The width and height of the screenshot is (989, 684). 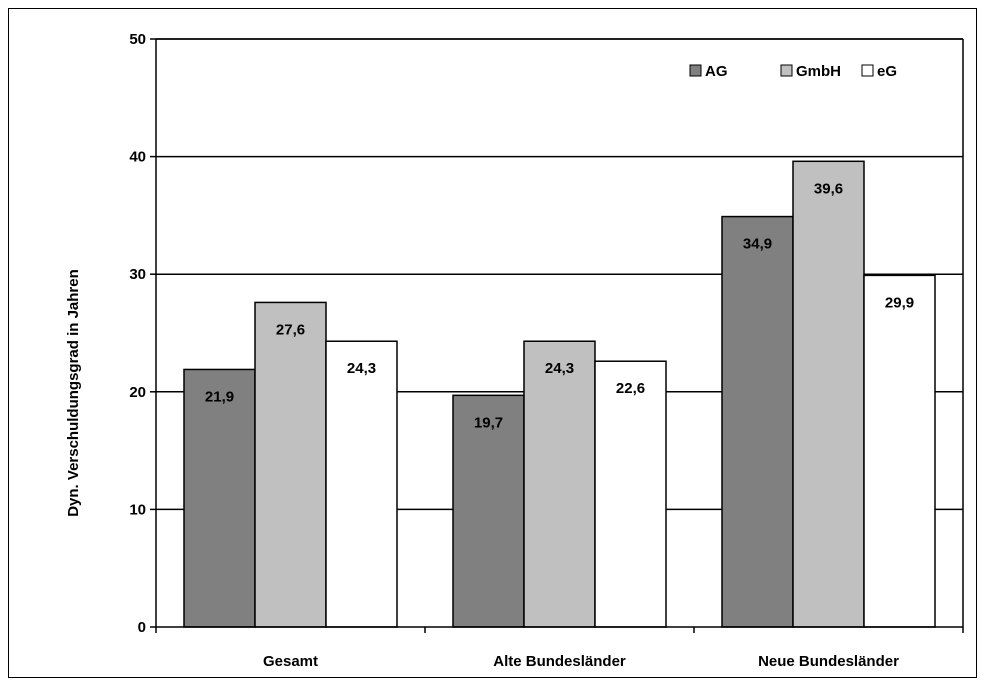 I want to click on legend-label-gmbh: GmbH, so click(x=818, y=71).